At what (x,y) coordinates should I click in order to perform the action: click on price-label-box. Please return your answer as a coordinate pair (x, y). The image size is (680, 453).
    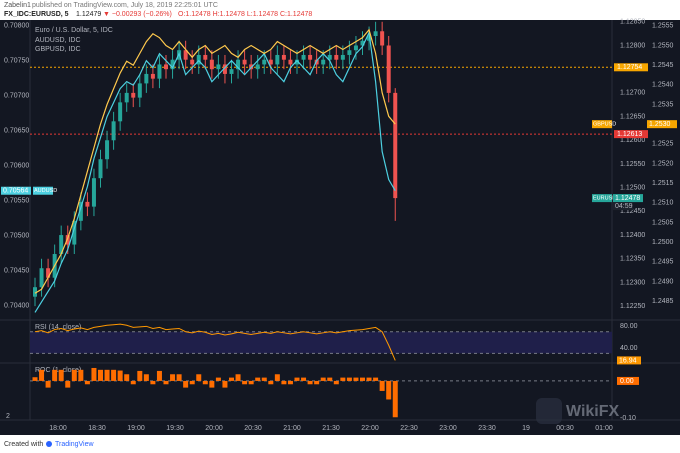
    Looking at the image, I should click on (631, 67).